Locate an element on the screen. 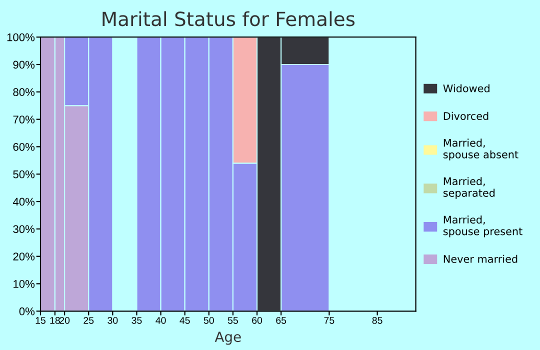 This screenshot has height=350, width=540. y-tick-label: 80% is located at coordinates (24, 92).